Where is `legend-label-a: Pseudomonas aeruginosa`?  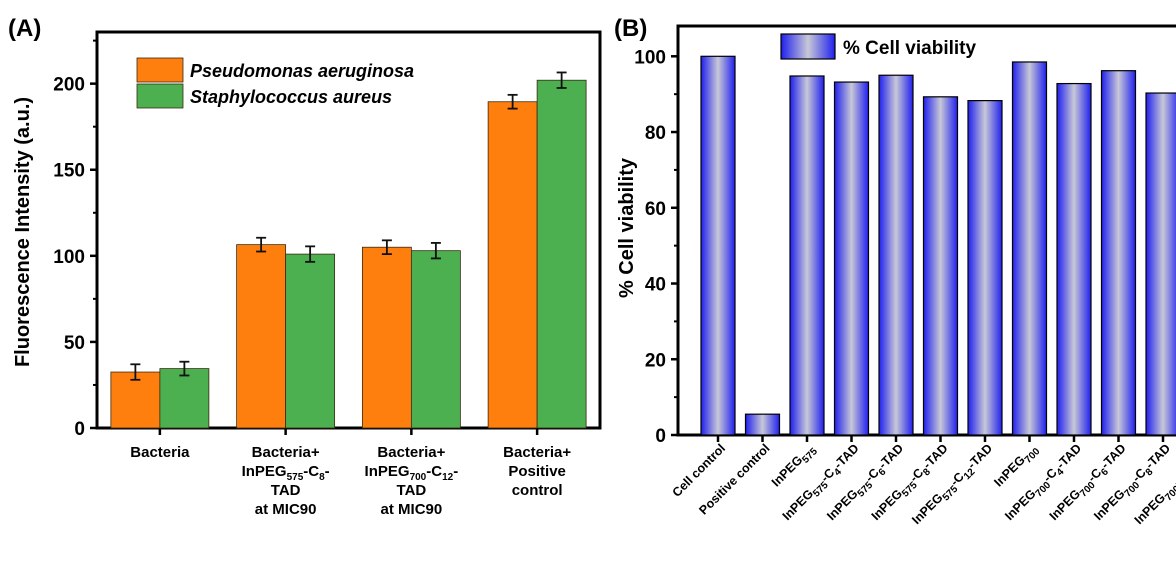 legend-label-a: Pseudomonas aeruginosa is located at coordinates (302, 71).